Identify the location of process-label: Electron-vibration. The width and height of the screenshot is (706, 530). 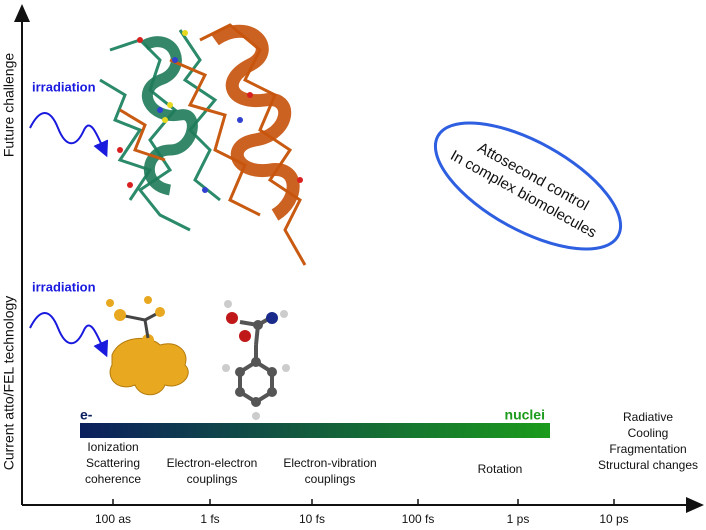
(329, 463).